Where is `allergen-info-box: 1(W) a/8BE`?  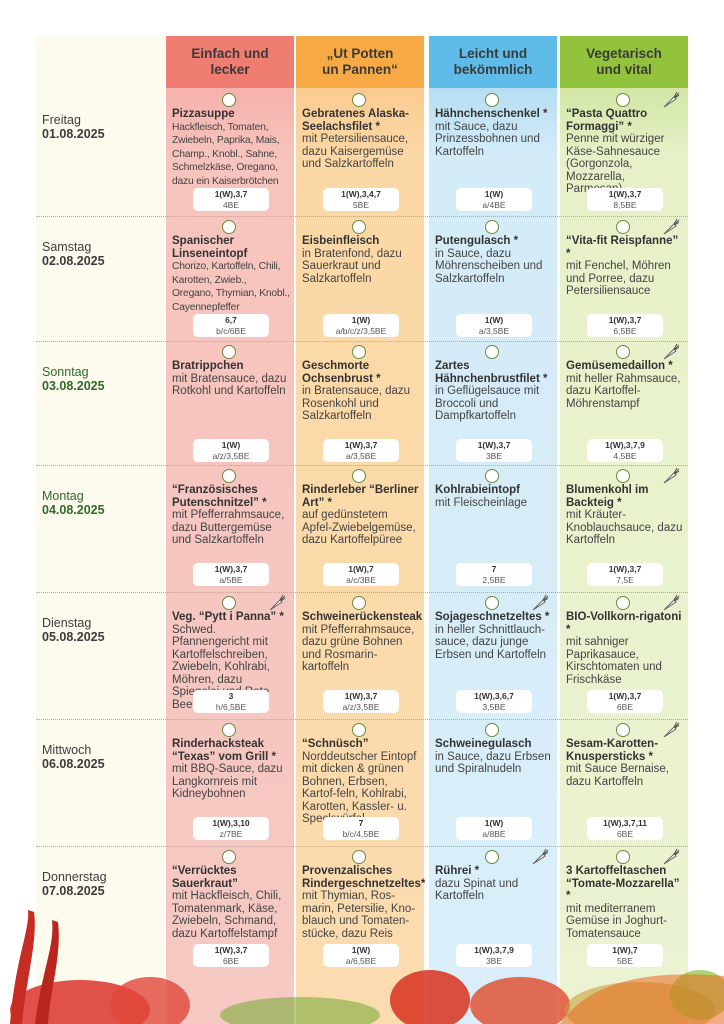
allergen-info-box: 1(W) a/8BE is located at coordinates (494, 828).